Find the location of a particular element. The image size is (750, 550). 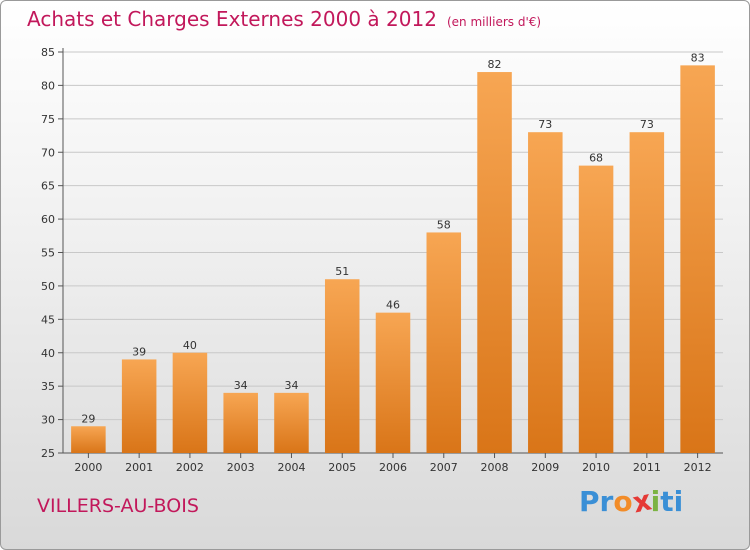

x-tick-label: 2002 is located at coordinates (190, 467).